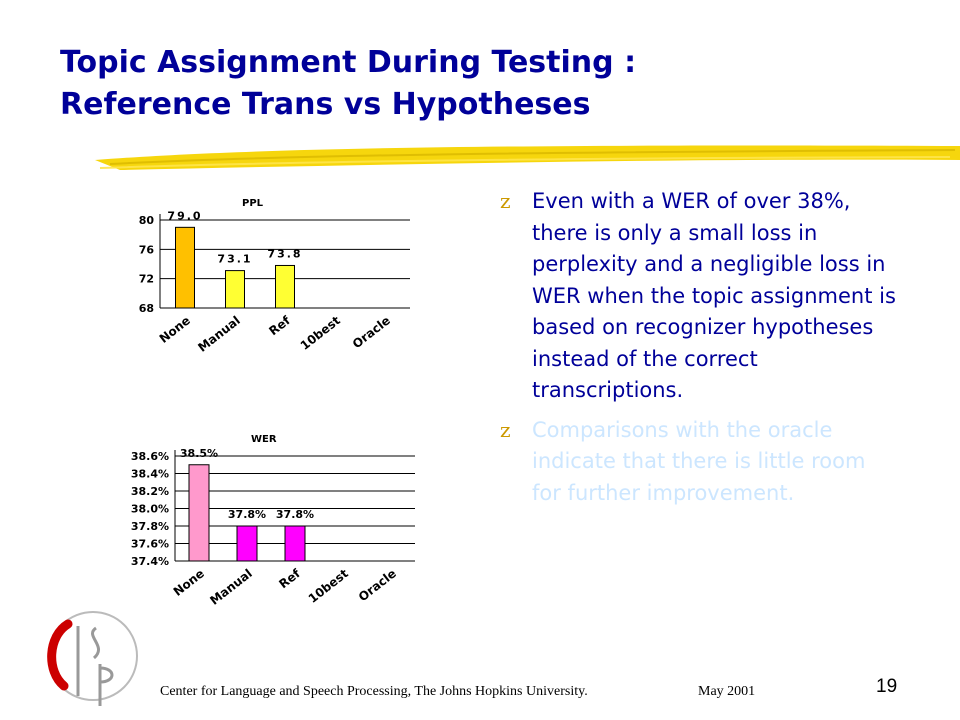  Describe the element at coordinates (325, 104) in the screenshot. I see `title-line-2: Reference Trans vs Hypotheses` at that location.